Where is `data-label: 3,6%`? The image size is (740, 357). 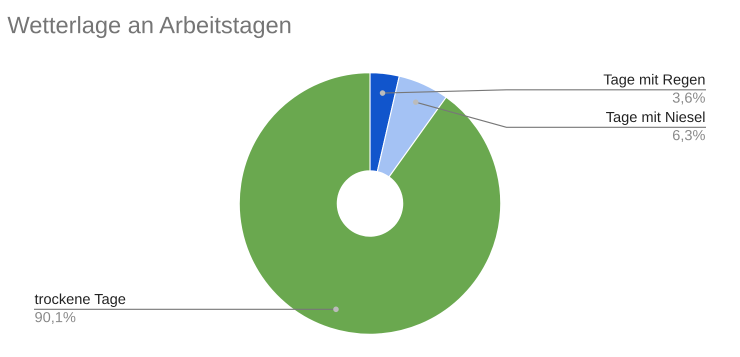
data-label: 3,6% is located at coordinates (688, 98).